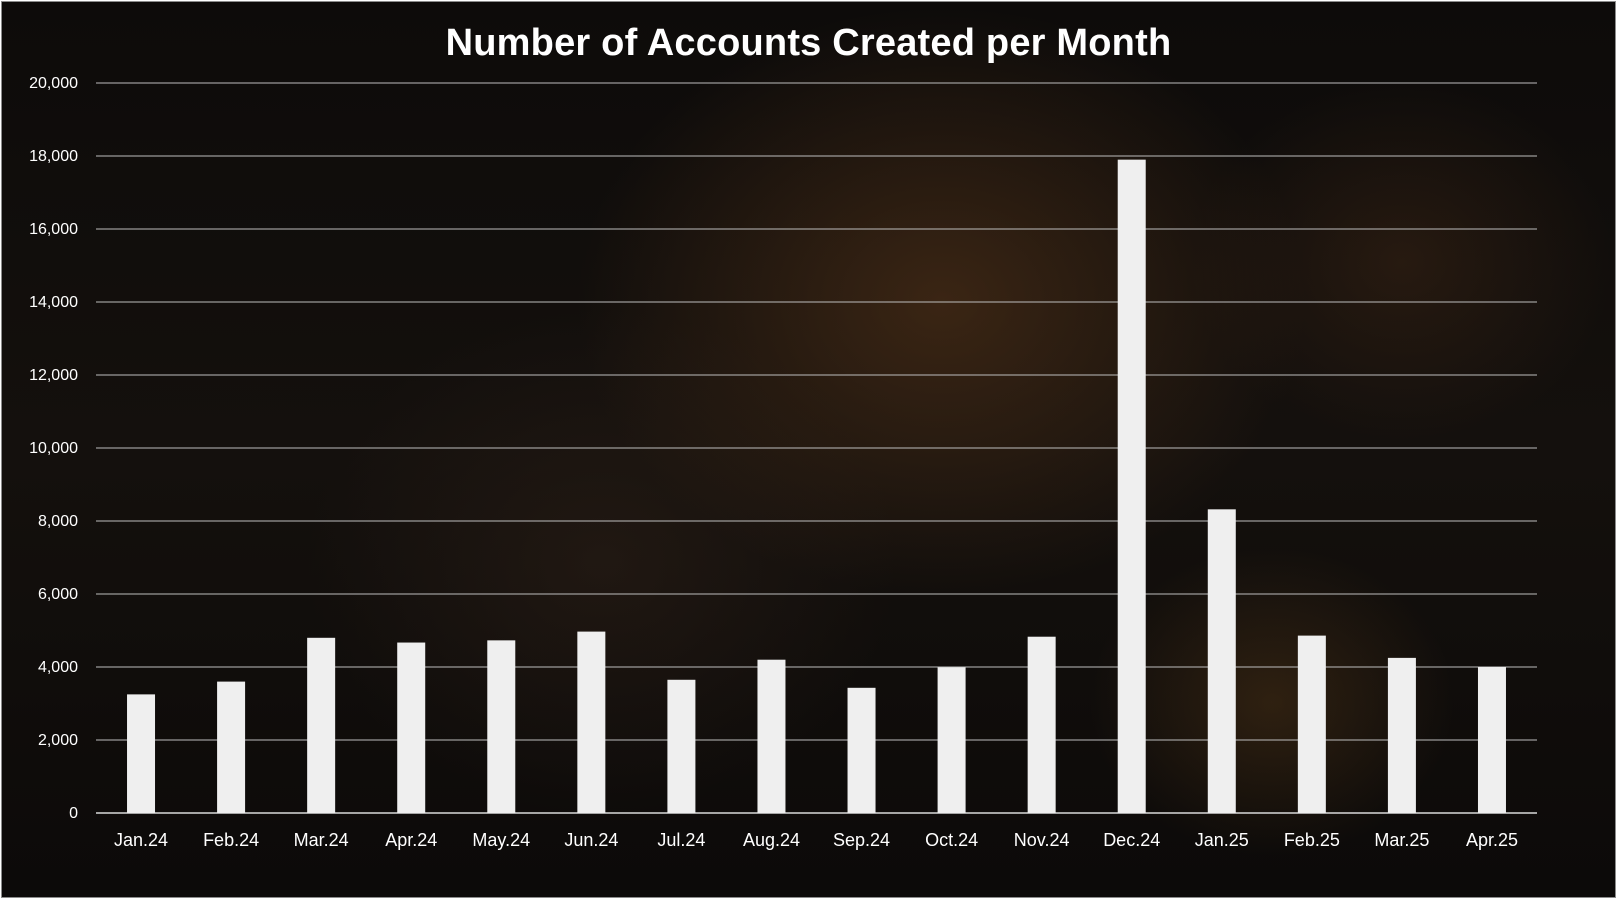 This screenshot has width=1617, height=899. What do you see at coordinates (58, 667) in the screenshot?
I see `y-tick-label: 4,000` at bounding box center [58, 667].